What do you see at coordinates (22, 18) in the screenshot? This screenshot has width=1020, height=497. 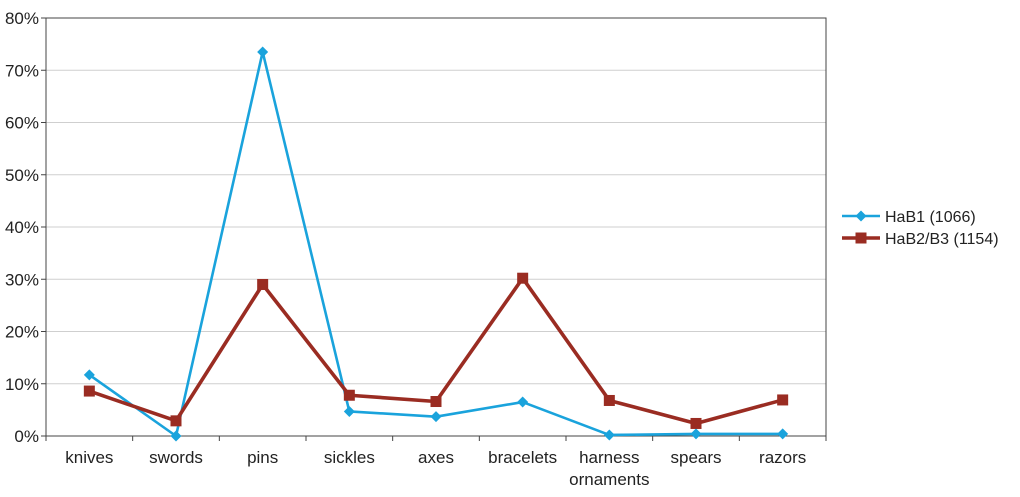 I see `y-tick-label: 80%` at bounding box center [22, 18].